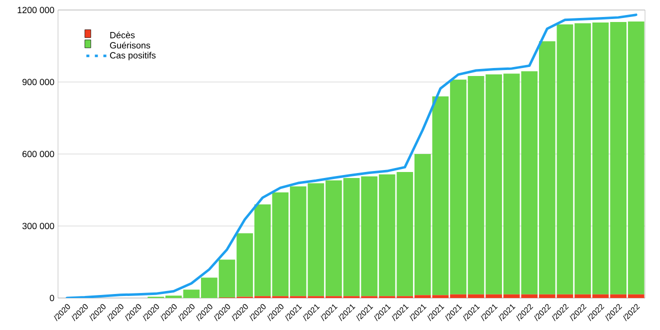 The height and width of the screenshot is (330, 660). Describe the element at coordinates (130, 45) in the screenshot. I see `legend-label: Guérisons` at that location.